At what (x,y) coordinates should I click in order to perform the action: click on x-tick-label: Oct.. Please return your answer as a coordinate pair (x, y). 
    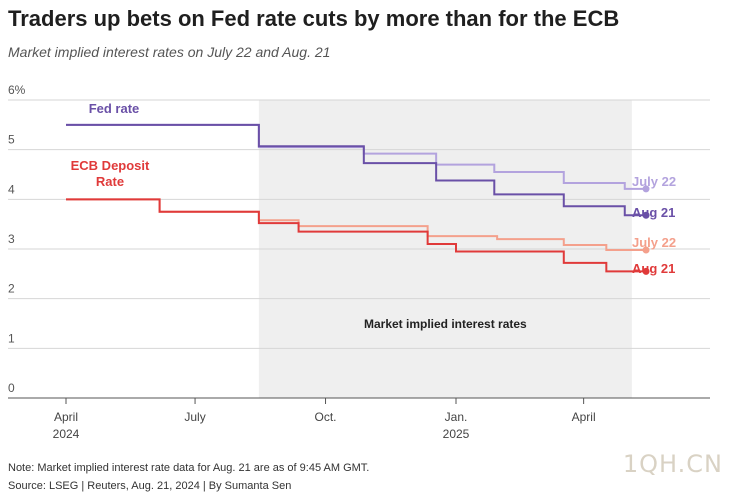
    Looking at the image, I should click on (326, 417).